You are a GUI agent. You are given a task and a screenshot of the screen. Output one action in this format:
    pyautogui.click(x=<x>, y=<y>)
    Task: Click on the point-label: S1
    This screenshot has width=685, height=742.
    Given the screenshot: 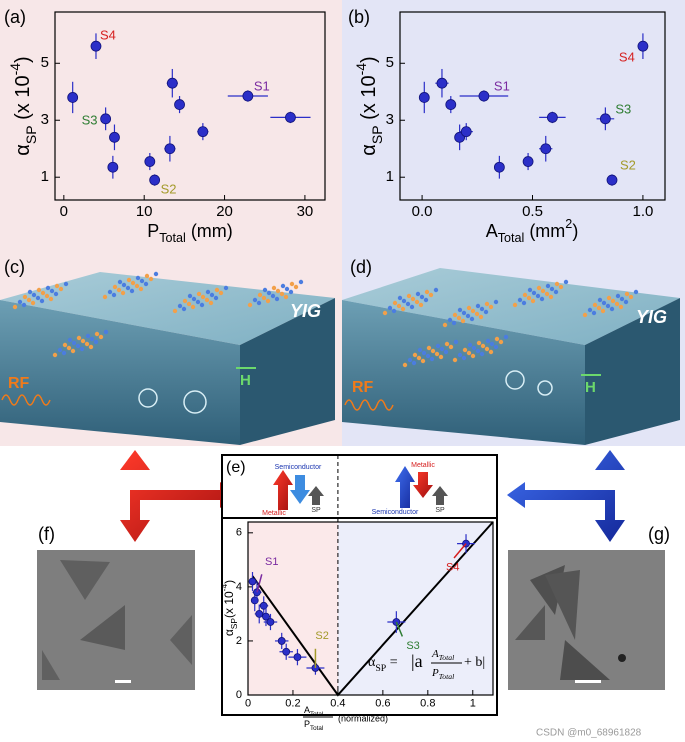 What is the action you would take?
    pyautogui.click(x=502, y=85)
    